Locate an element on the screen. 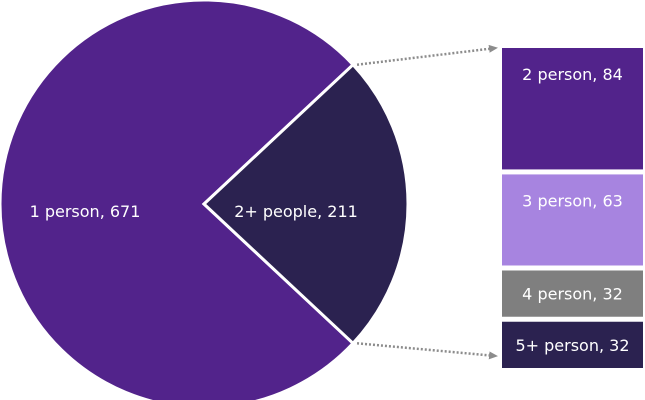  bar-segment-2-person is located at coordinates (572, 109).